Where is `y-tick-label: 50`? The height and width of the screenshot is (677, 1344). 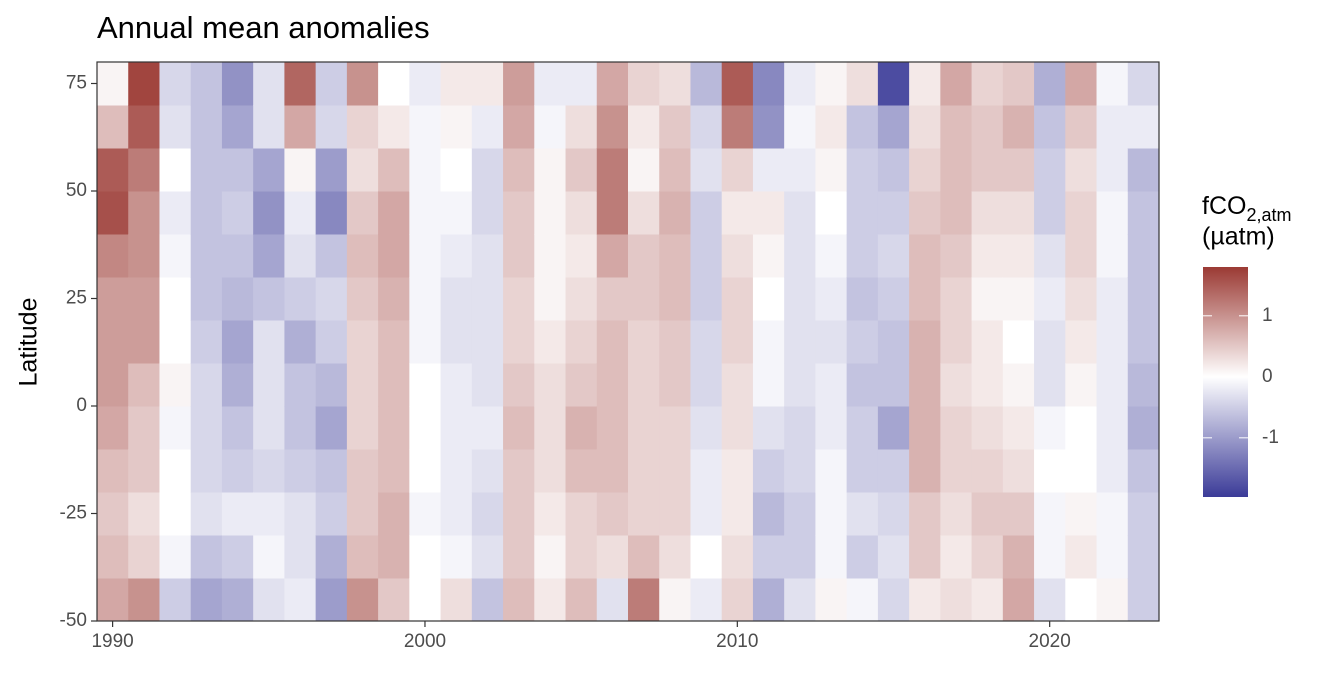
y-tick-label: 50 is located at coordinates (76, 190).